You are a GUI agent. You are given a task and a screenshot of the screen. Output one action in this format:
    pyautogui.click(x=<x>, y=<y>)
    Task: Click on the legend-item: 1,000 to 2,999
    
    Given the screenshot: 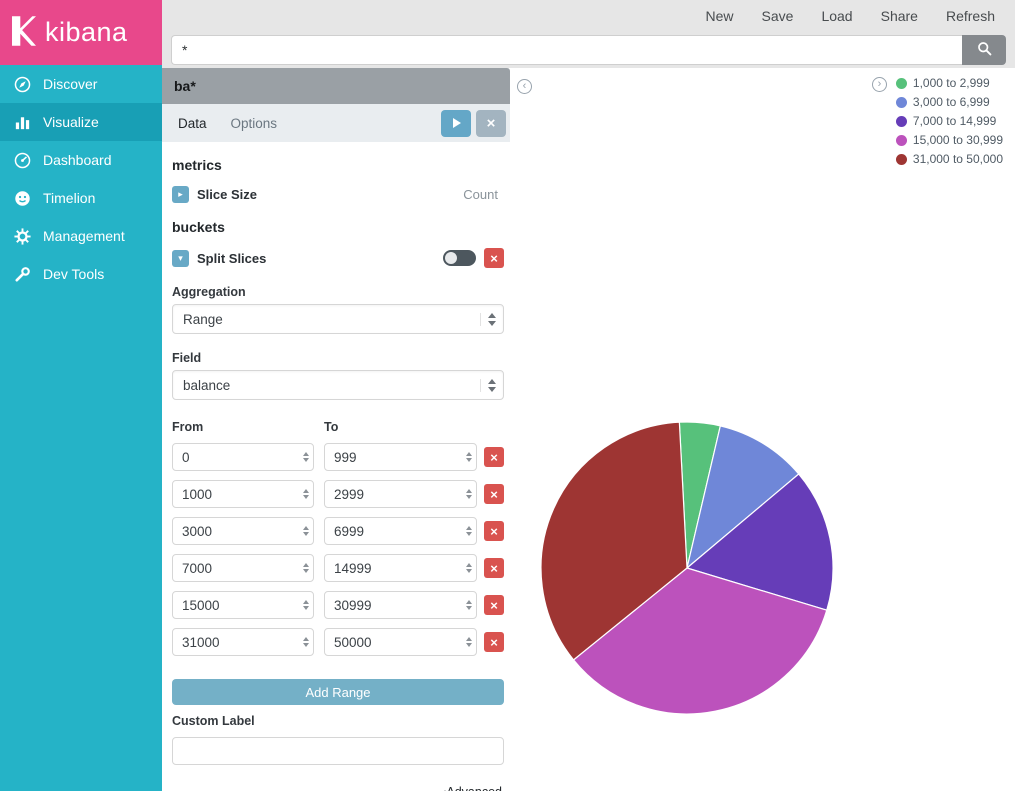 What is the action you would take?
    pyautogui.click(x=949, y=83)
    